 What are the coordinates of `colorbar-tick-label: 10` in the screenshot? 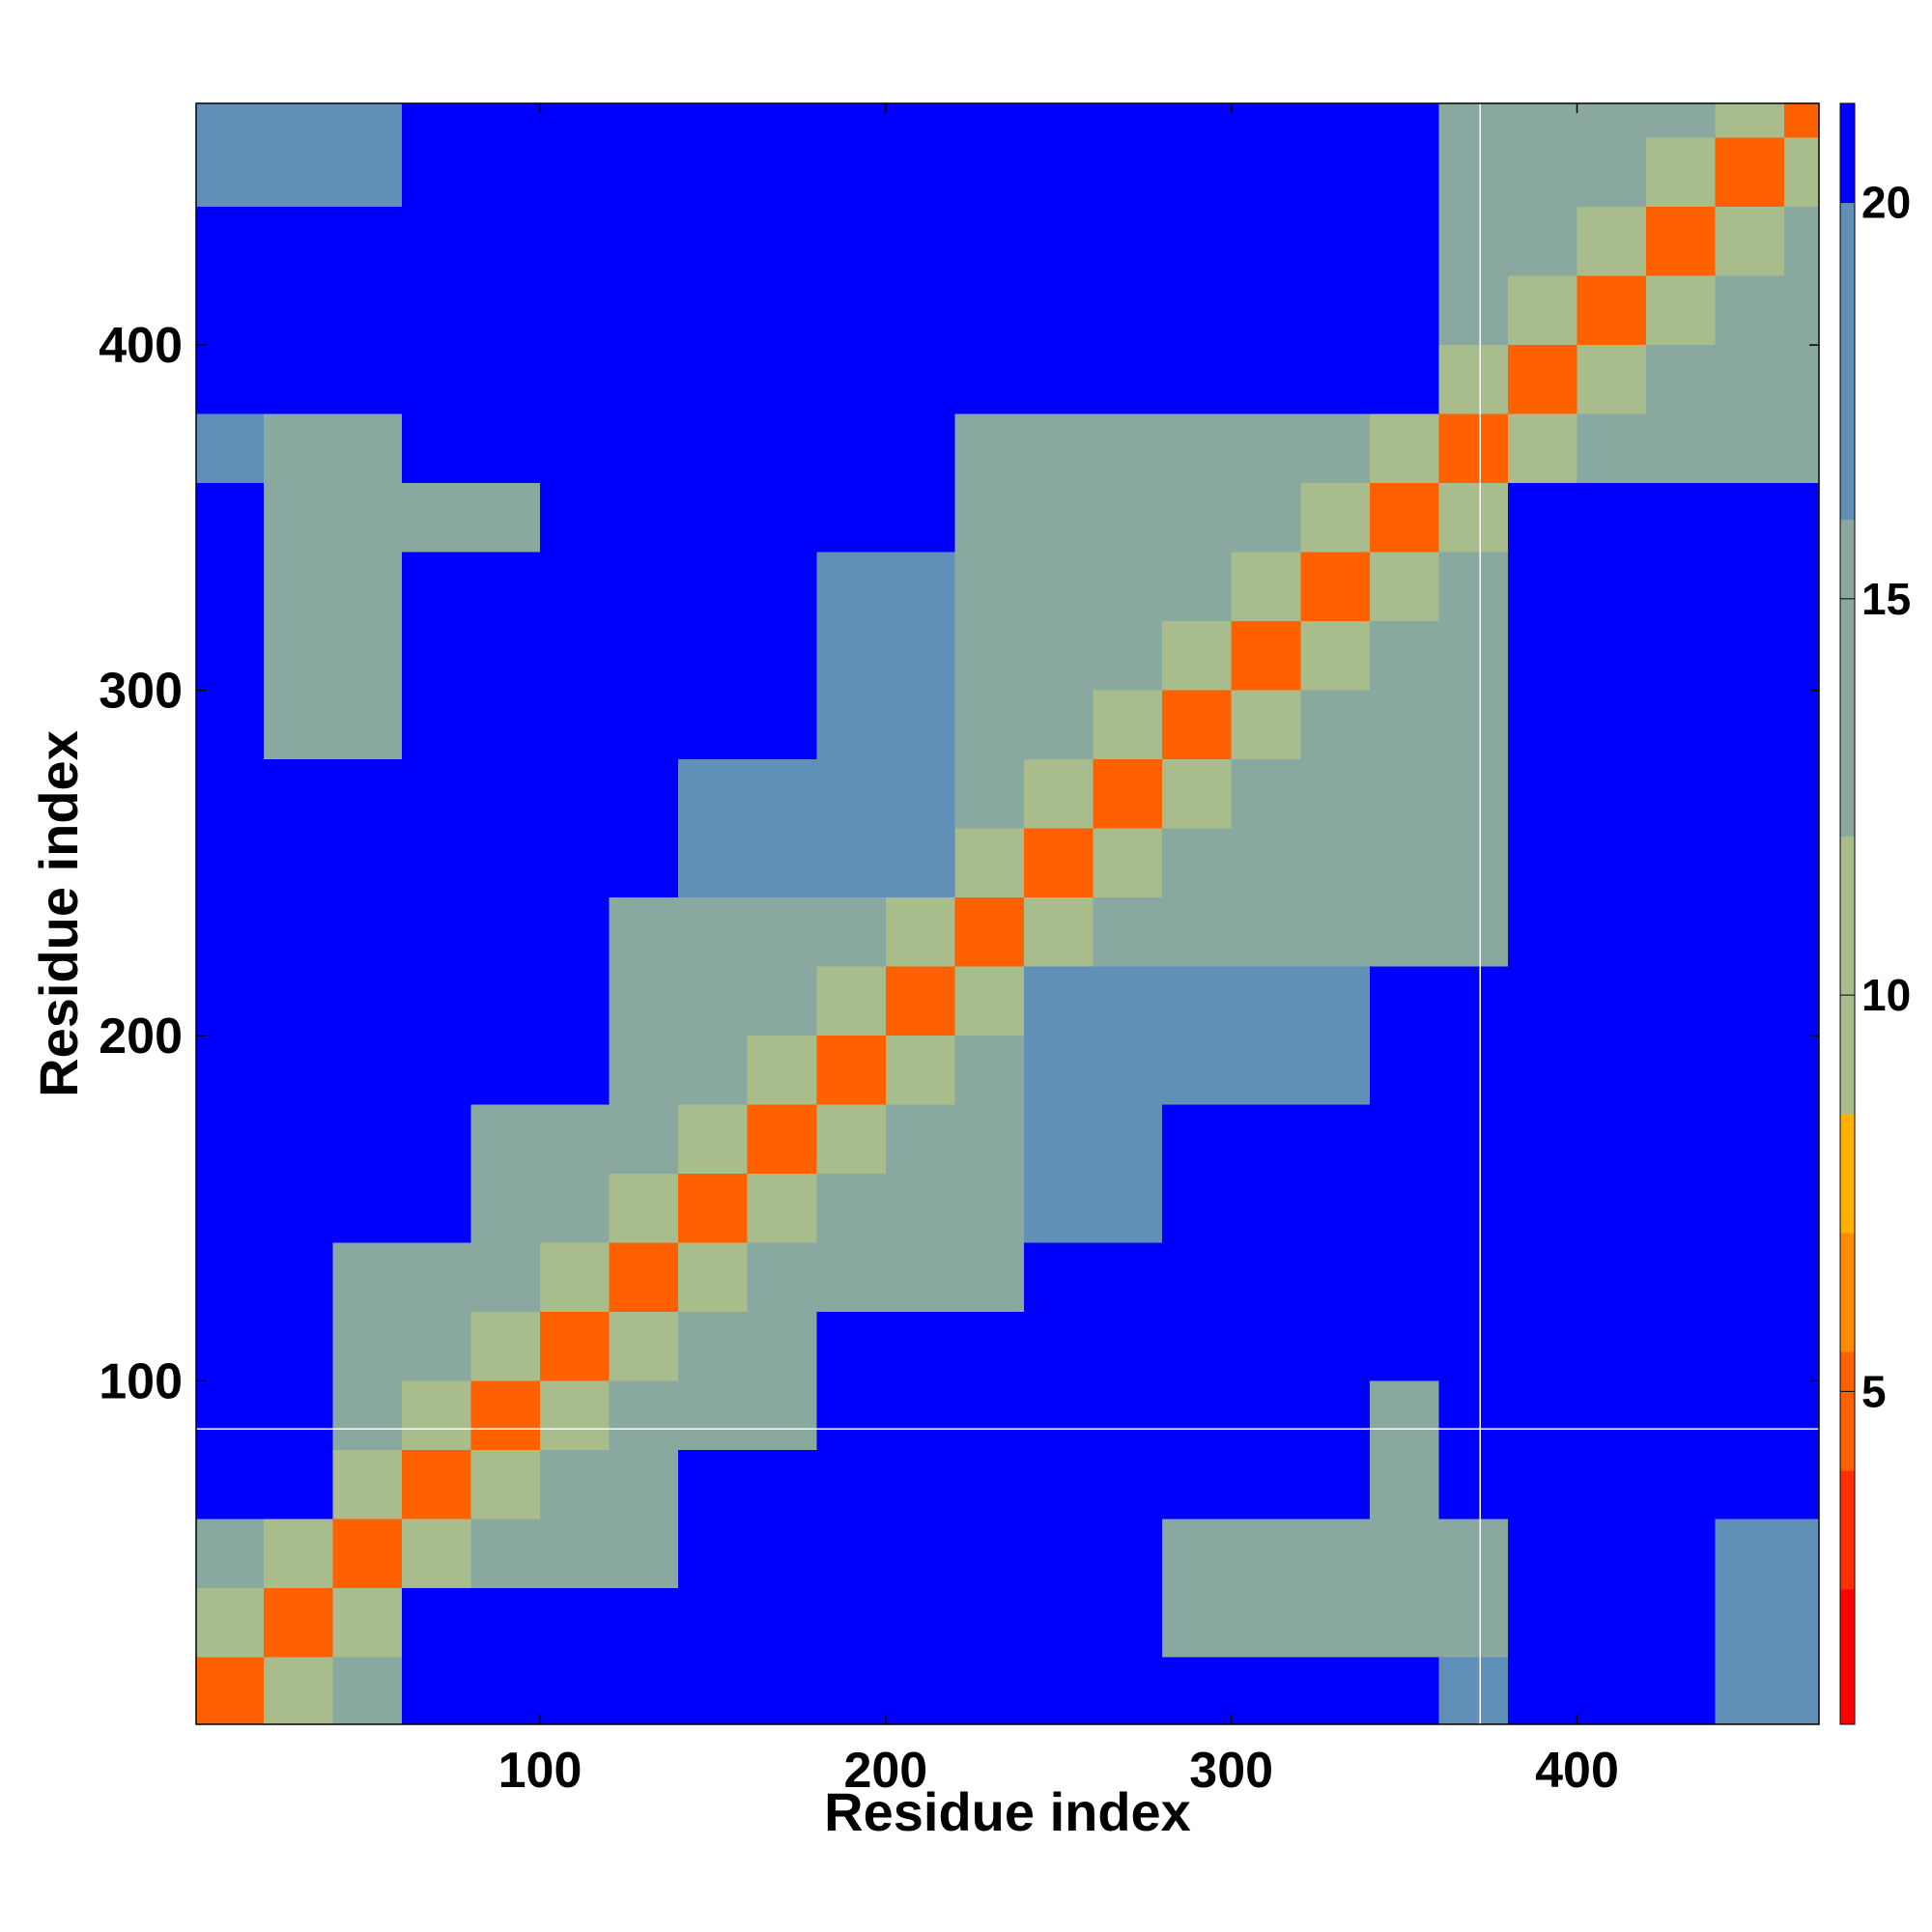 It's located at (1886, 995).